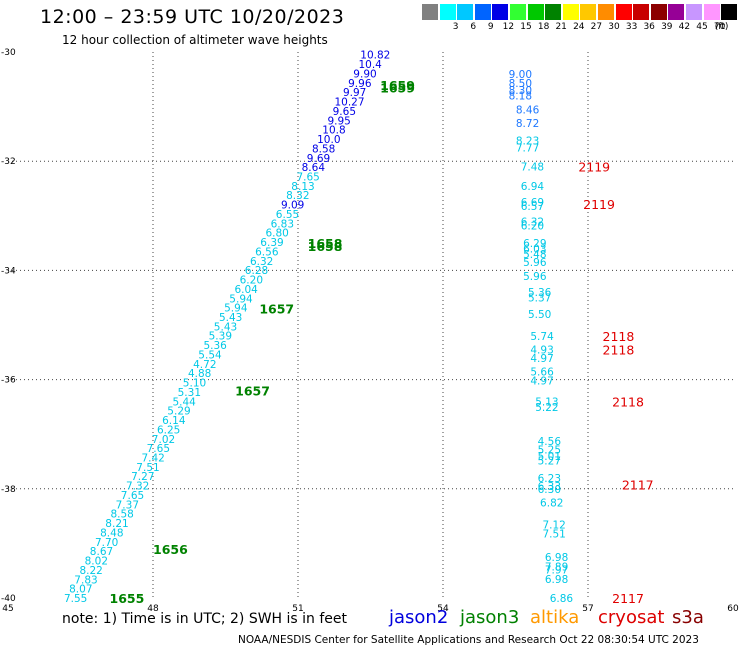 The width and height of the screenshot is (740, 650). I want to click on swh-value-track1: 7.42, so click(152, 458).